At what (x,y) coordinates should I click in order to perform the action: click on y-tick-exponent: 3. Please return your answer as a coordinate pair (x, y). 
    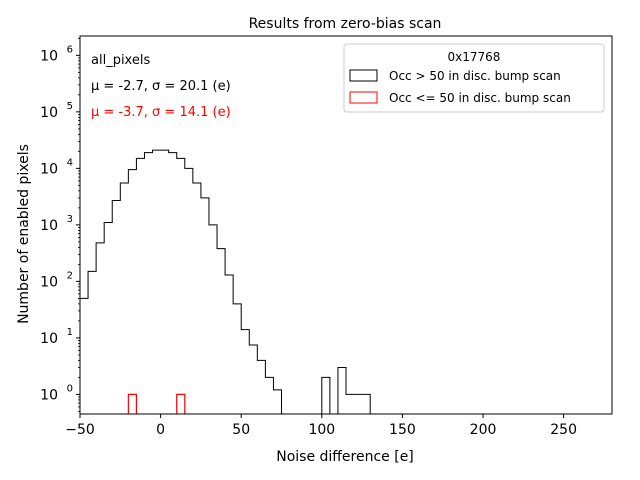
    Looking at the image, I should click on (70, 219).